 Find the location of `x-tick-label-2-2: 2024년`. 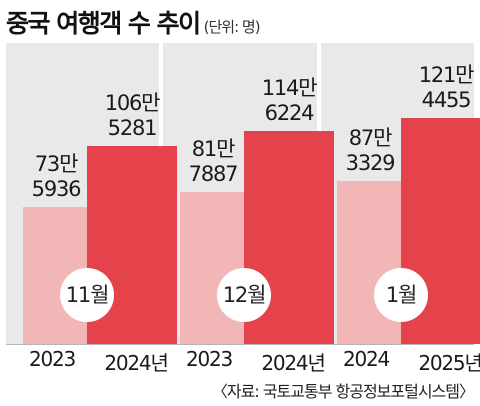

x-tick-label-2-2: 2024년 is located at coordinates (293, 363).